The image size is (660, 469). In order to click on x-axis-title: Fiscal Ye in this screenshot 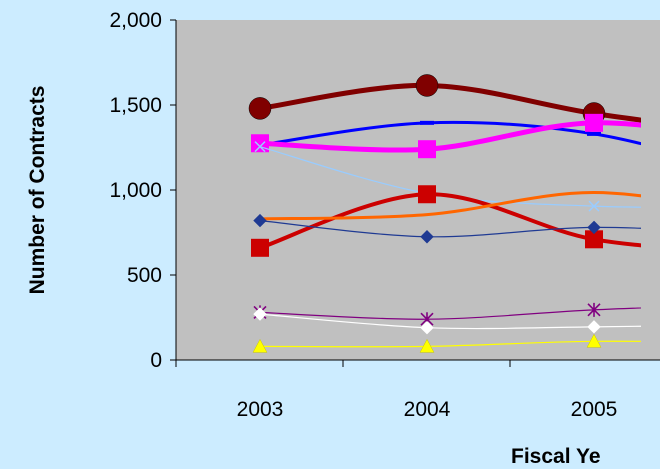, I will do `click(556, 456)`.